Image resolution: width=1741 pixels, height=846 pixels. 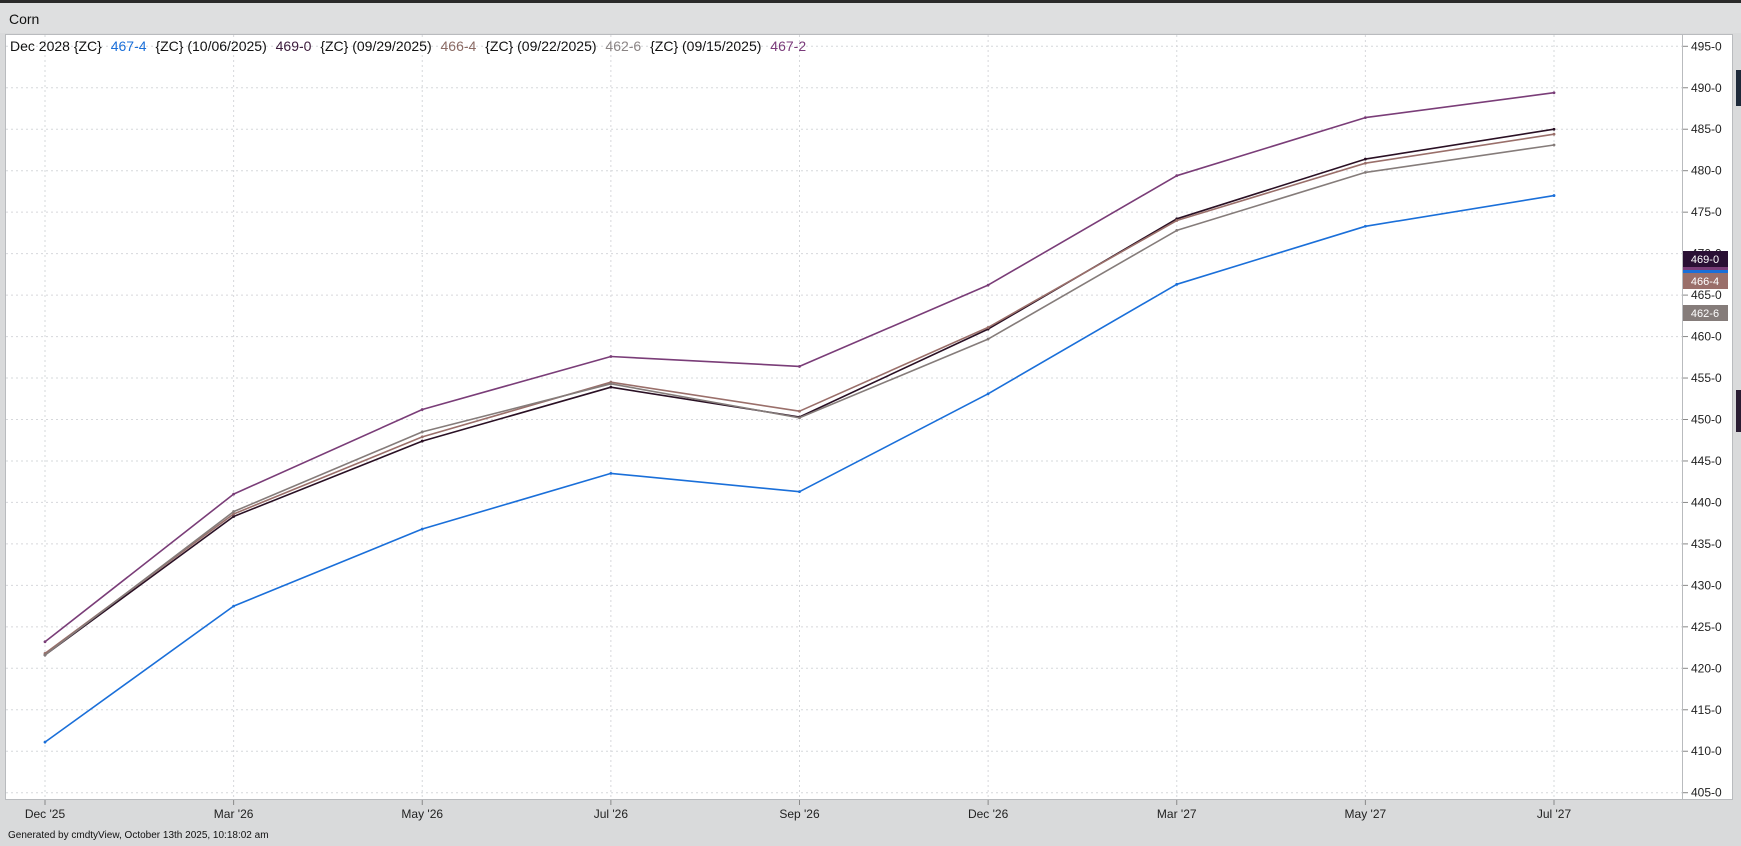 I want to click on x-tick-label: Jul '26, so click(x=611, y=814).